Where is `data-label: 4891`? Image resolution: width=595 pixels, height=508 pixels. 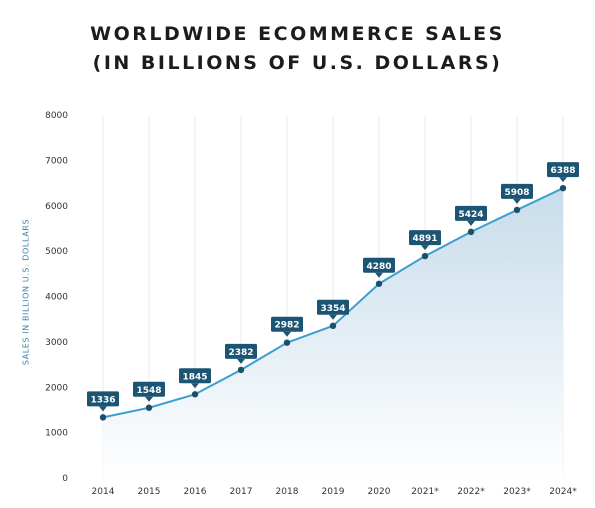
data-label: 4891 is located at coordinates (425, 240).